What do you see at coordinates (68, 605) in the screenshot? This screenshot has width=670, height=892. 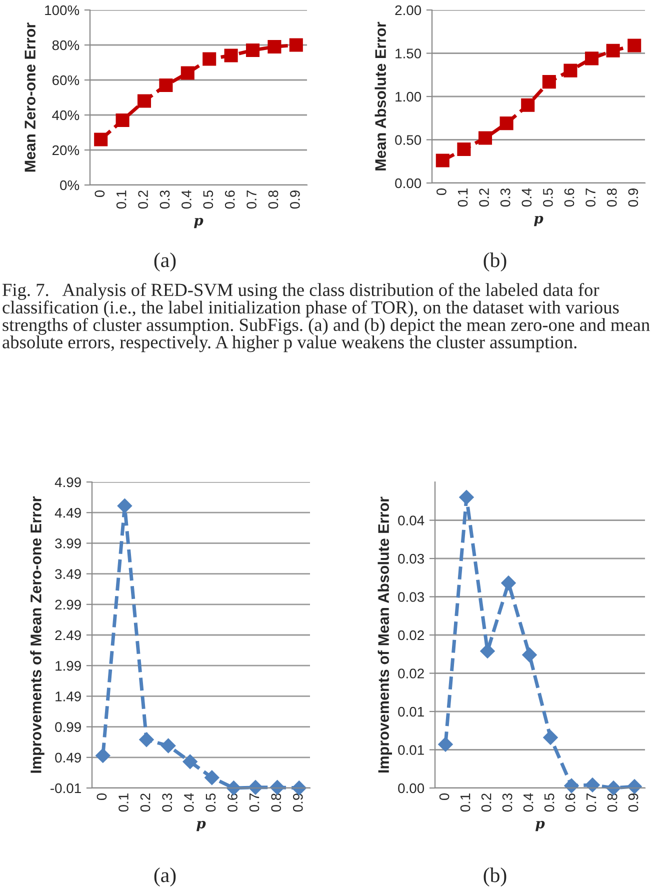 I see `y-tick-label: 2.99` at bounding box center [68, 605].